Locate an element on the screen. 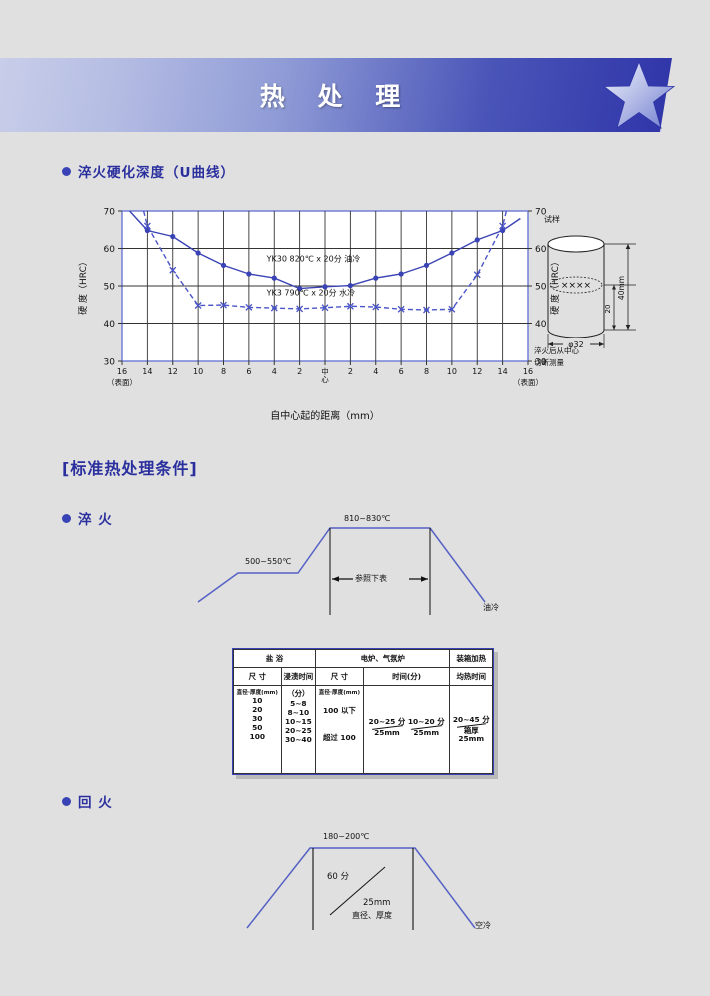 The height and width of the screenshot is (996, 710). unit-note-salt: 直径·厚度(mm) is located at coordinates (257, 692).